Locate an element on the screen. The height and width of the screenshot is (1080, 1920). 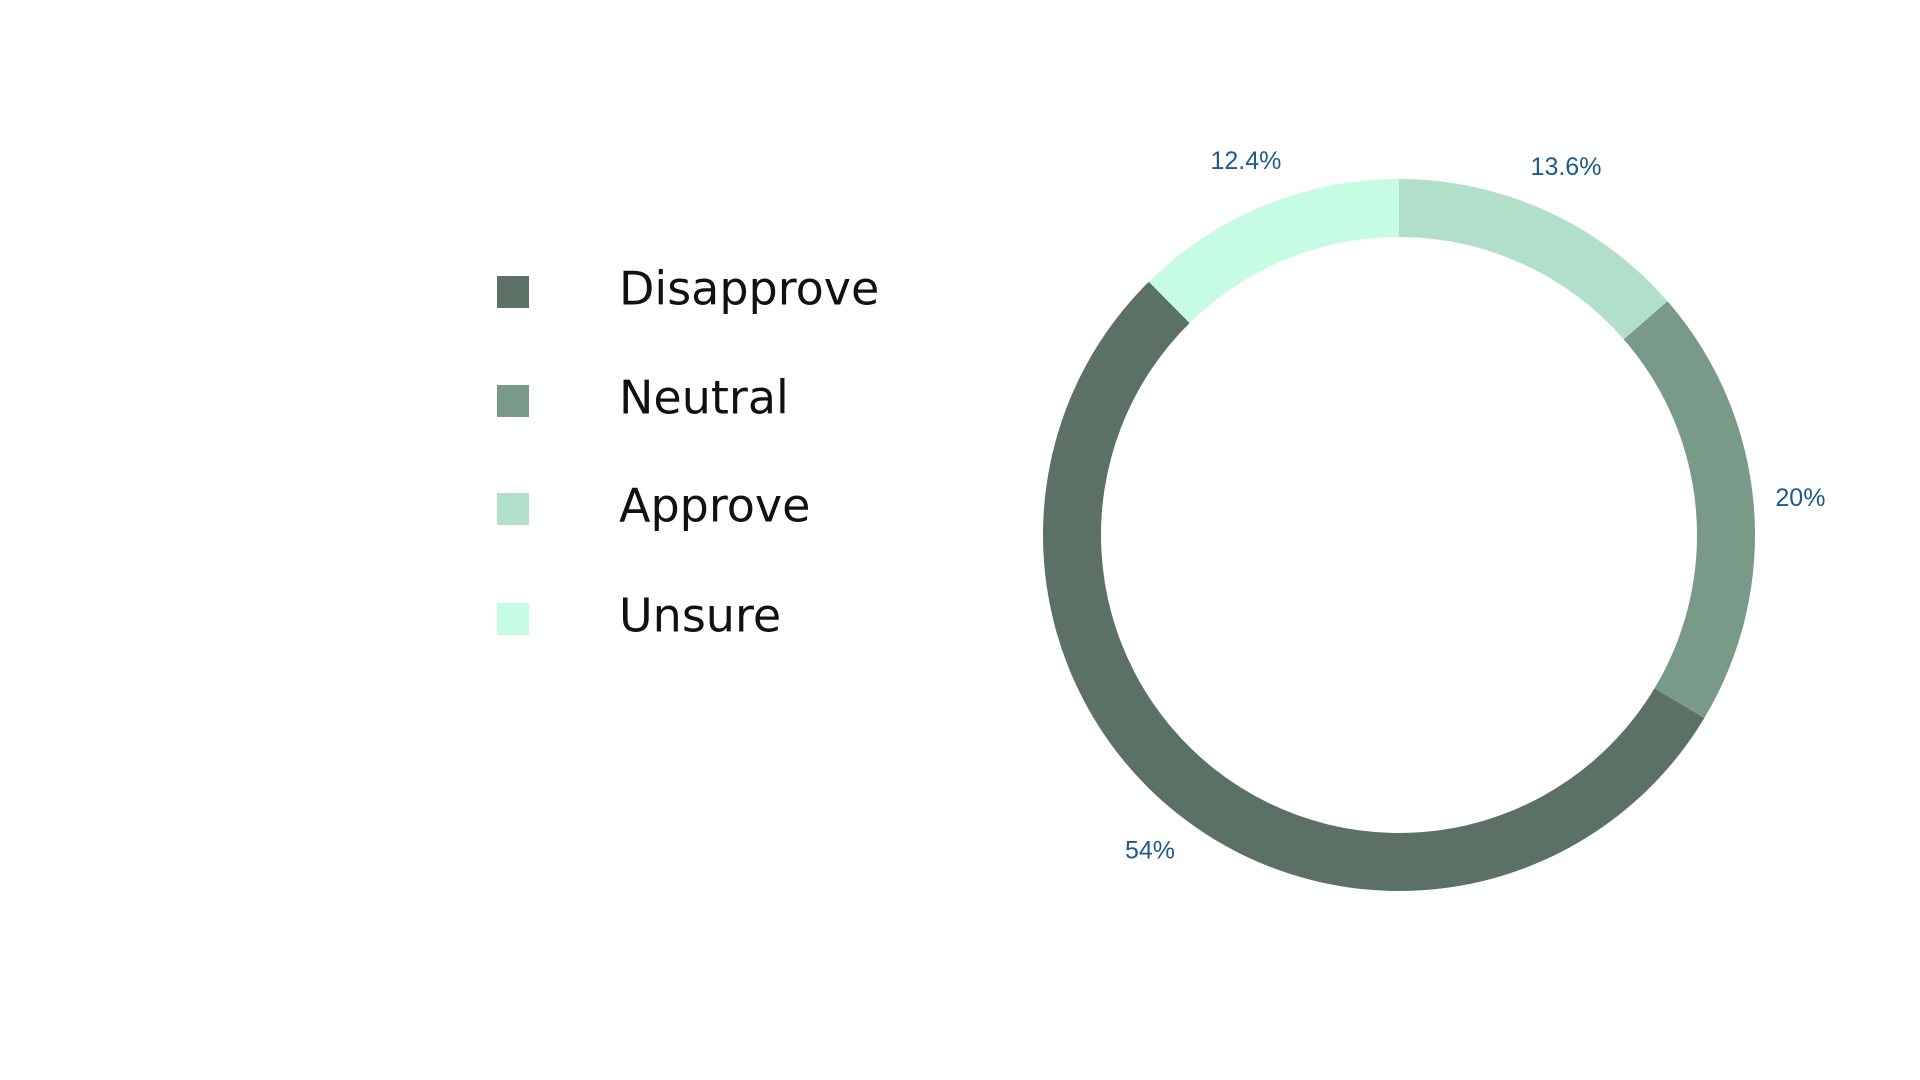
value-label: 20% is located at coordinates (1800, 498).